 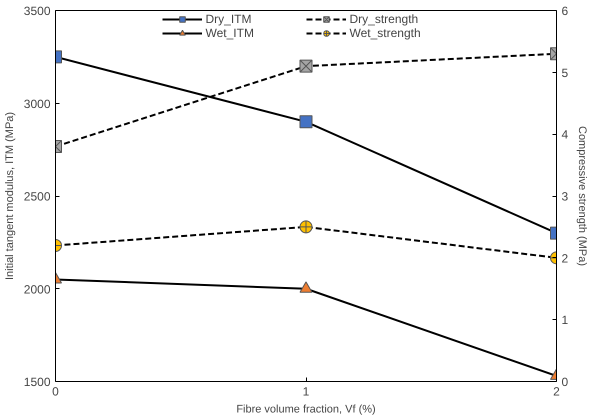 I want to click on y-tick-label: 2500, so click(x=37, y=197).